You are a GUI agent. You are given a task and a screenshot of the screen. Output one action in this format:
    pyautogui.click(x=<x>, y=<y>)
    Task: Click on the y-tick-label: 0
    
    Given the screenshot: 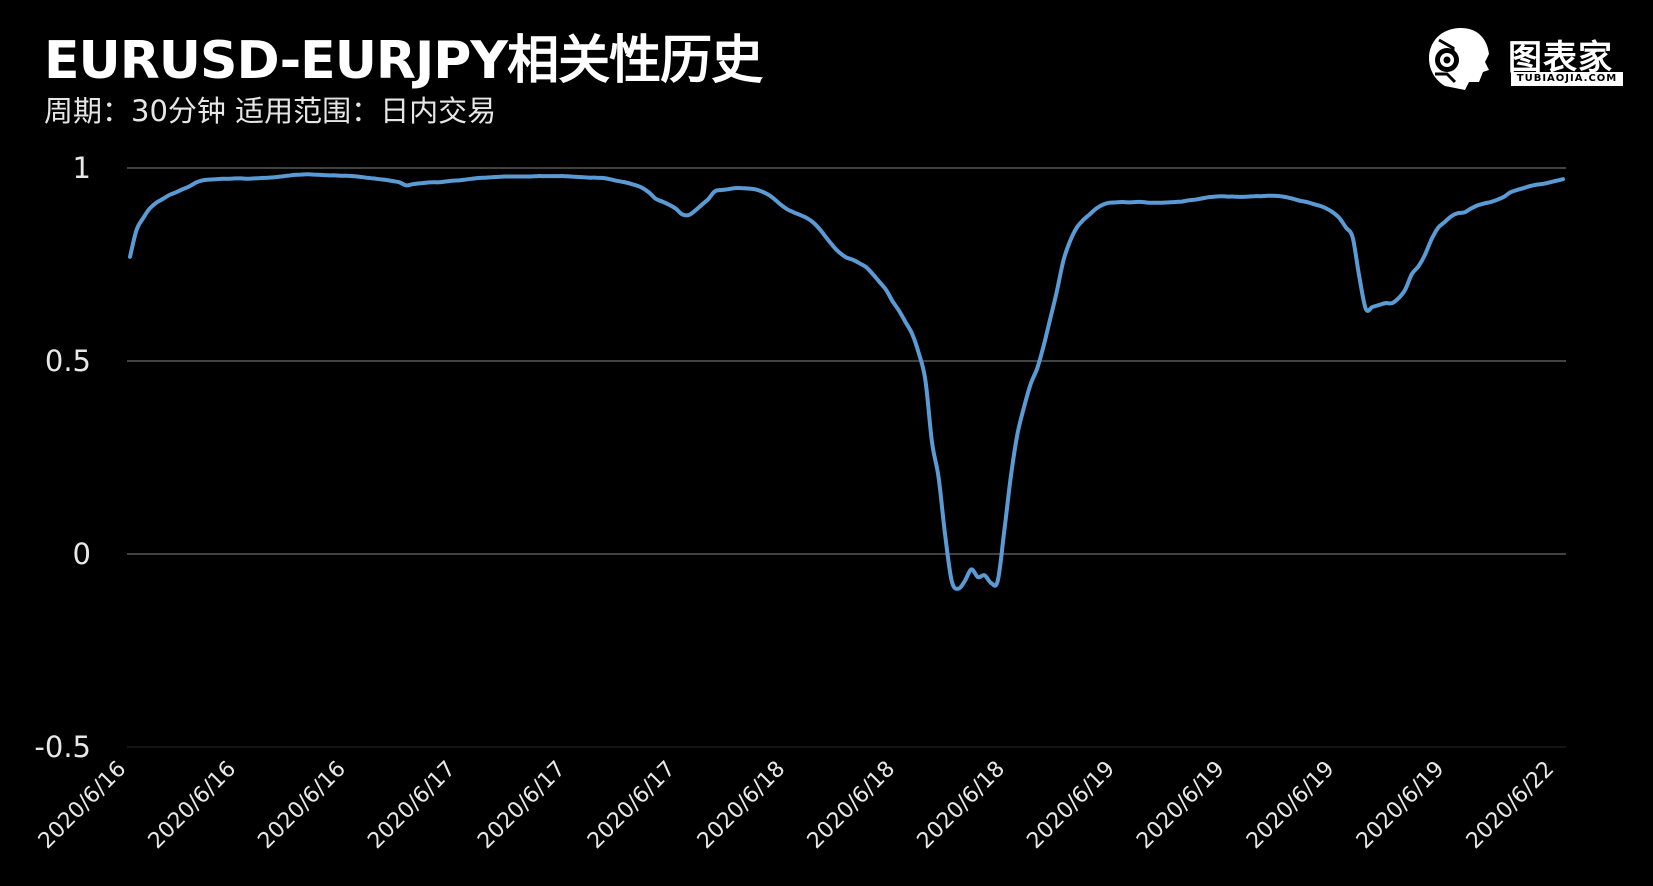 What is the action you would take?
    pyautogui.click(x=82, y=554)
    